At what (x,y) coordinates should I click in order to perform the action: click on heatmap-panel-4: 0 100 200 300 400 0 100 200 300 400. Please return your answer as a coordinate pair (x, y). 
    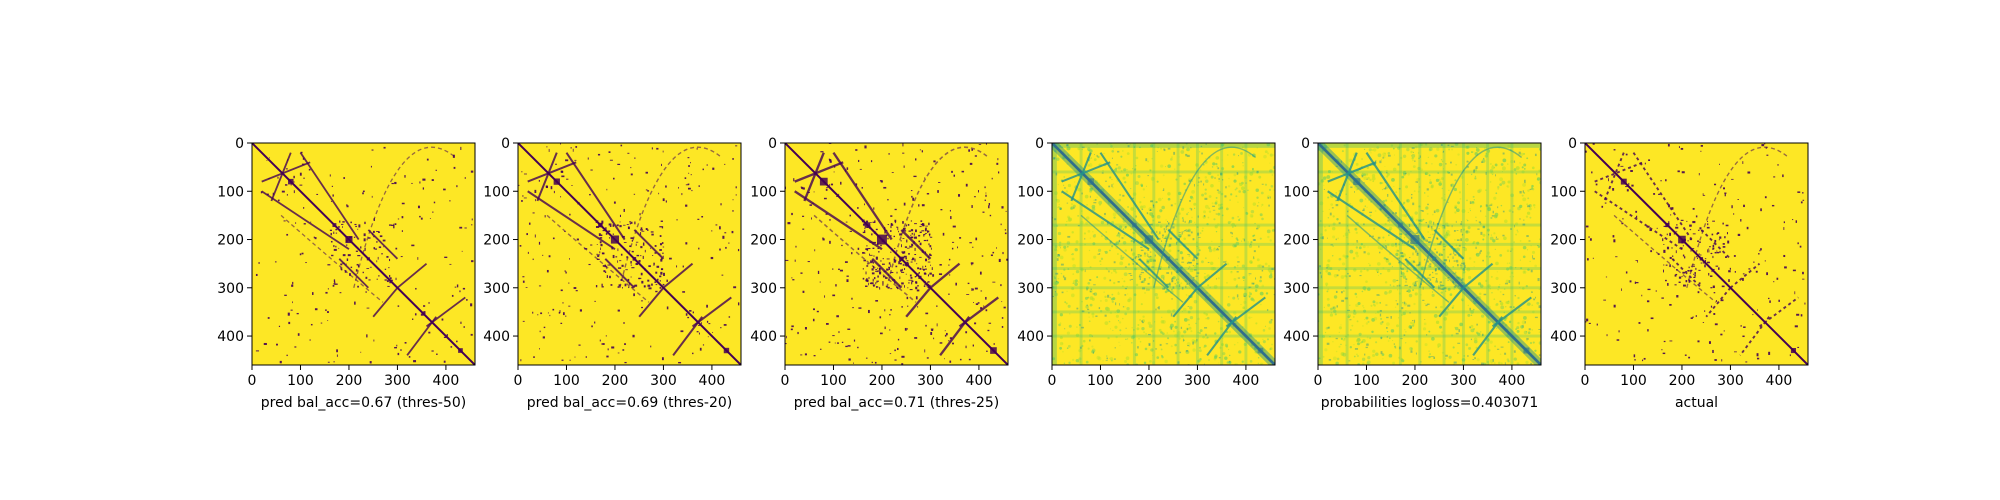
    Looking at the image, I should click on (1146, 262).